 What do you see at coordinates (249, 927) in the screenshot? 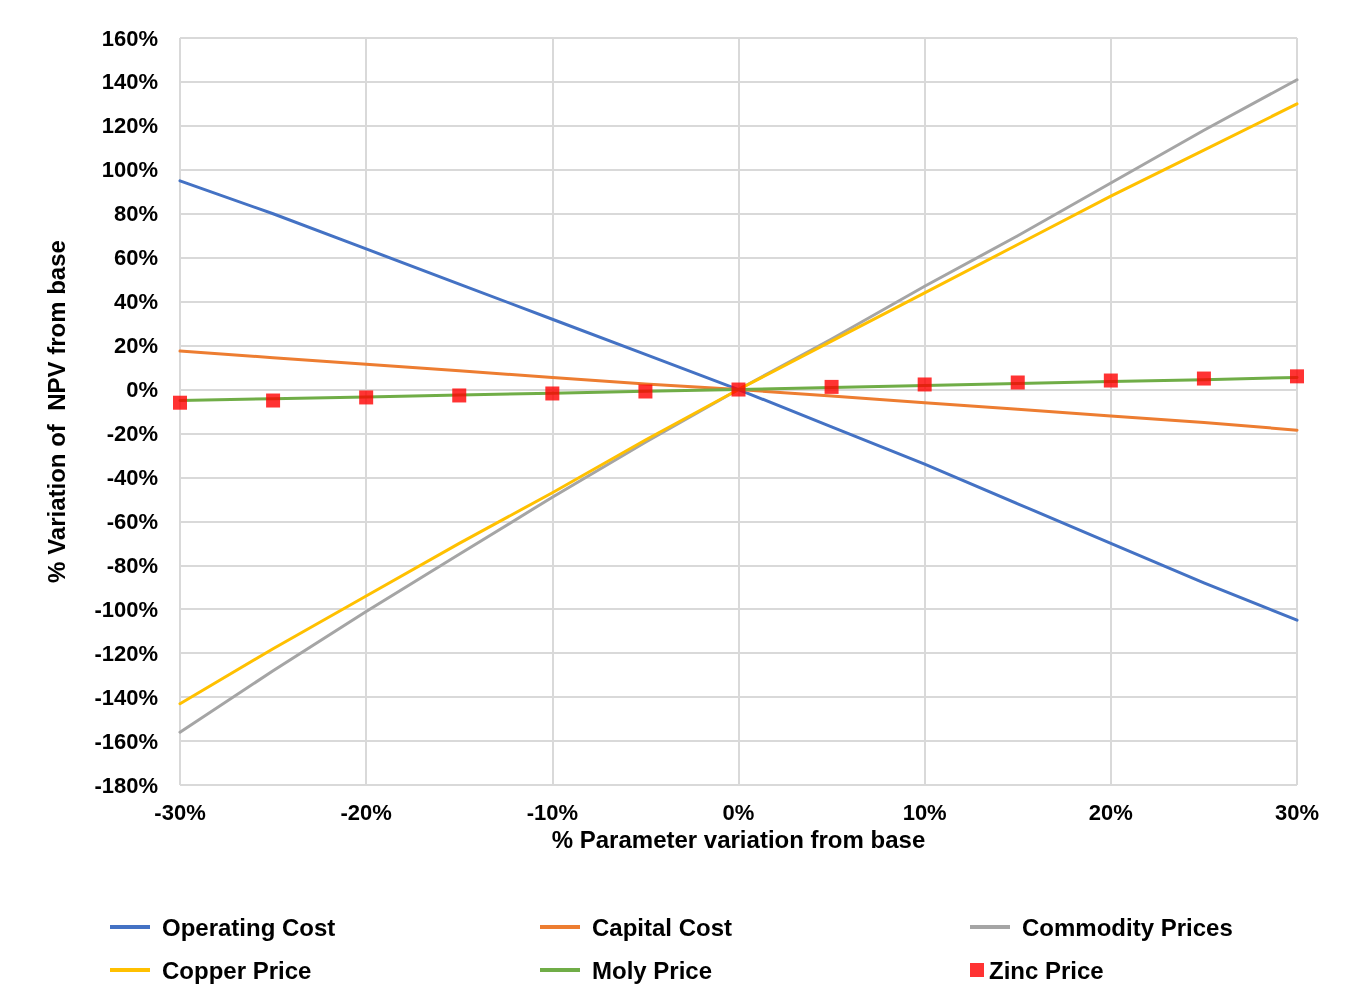
I see `legend-label: Operating Cost` at bounding box center [249, 927].